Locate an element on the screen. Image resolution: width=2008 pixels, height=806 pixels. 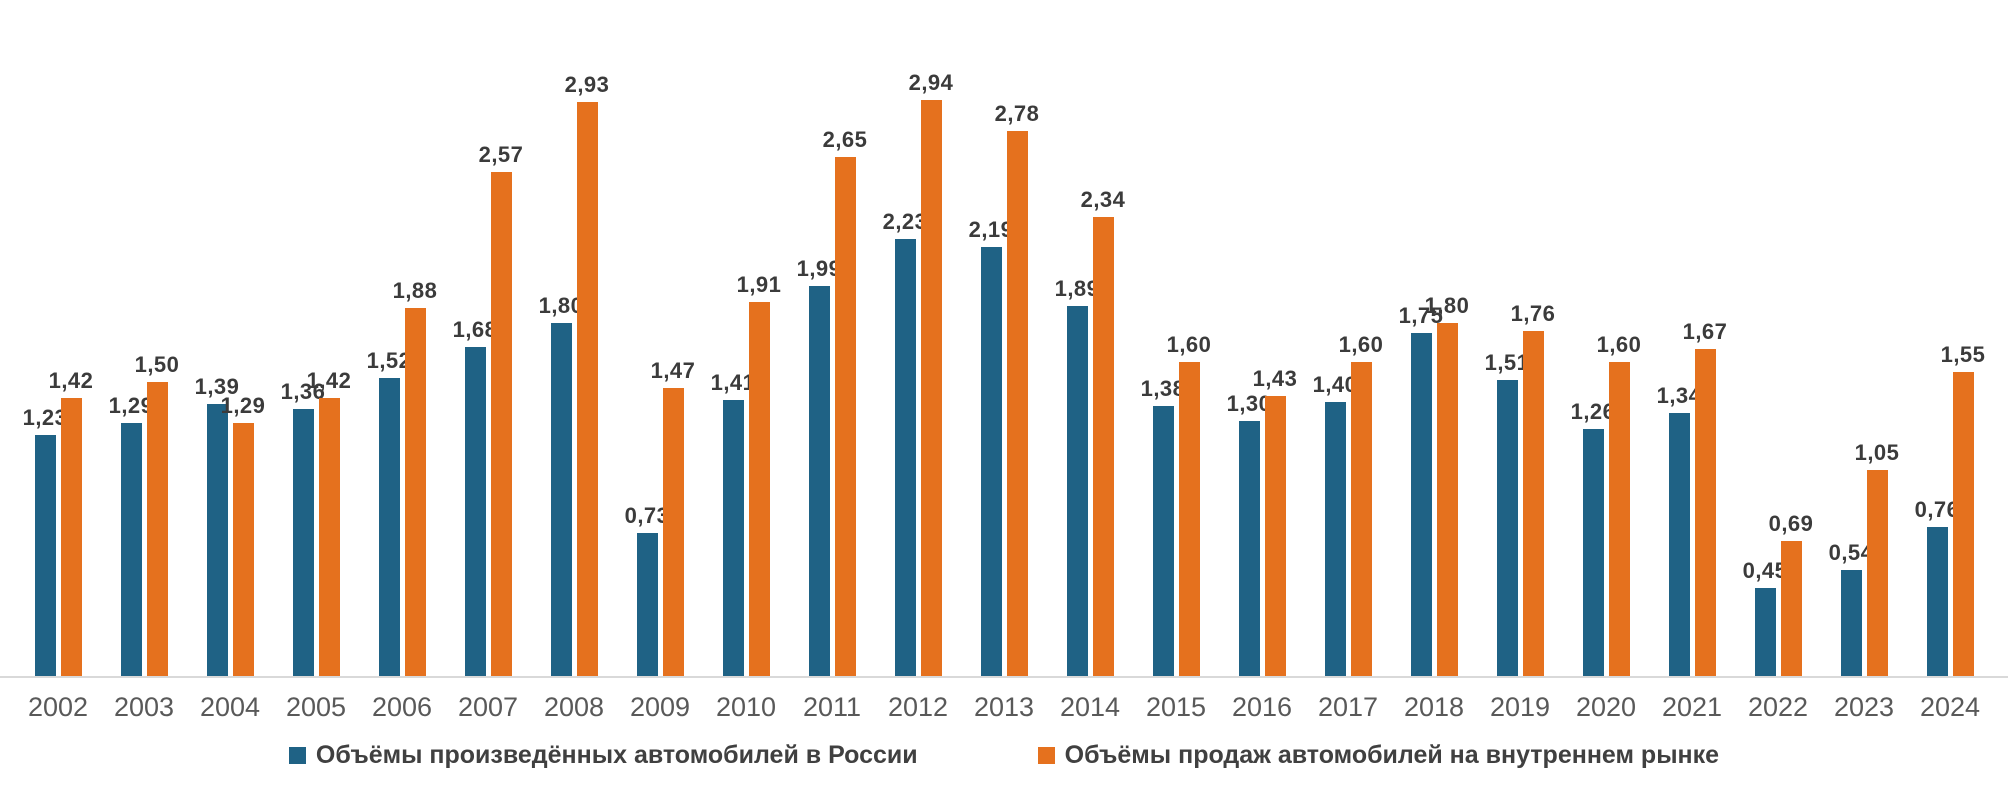
x-tick-2022: 2022 is located at coordinates (1778, 707).